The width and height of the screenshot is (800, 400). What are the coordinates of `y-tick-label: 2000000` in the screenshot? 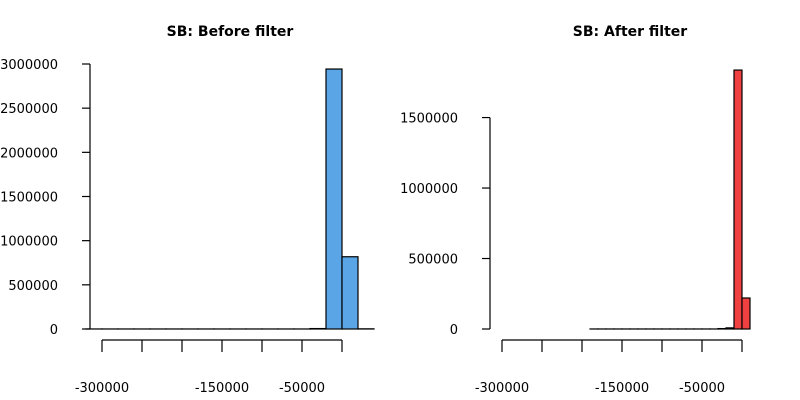 It's located at (29, 153).